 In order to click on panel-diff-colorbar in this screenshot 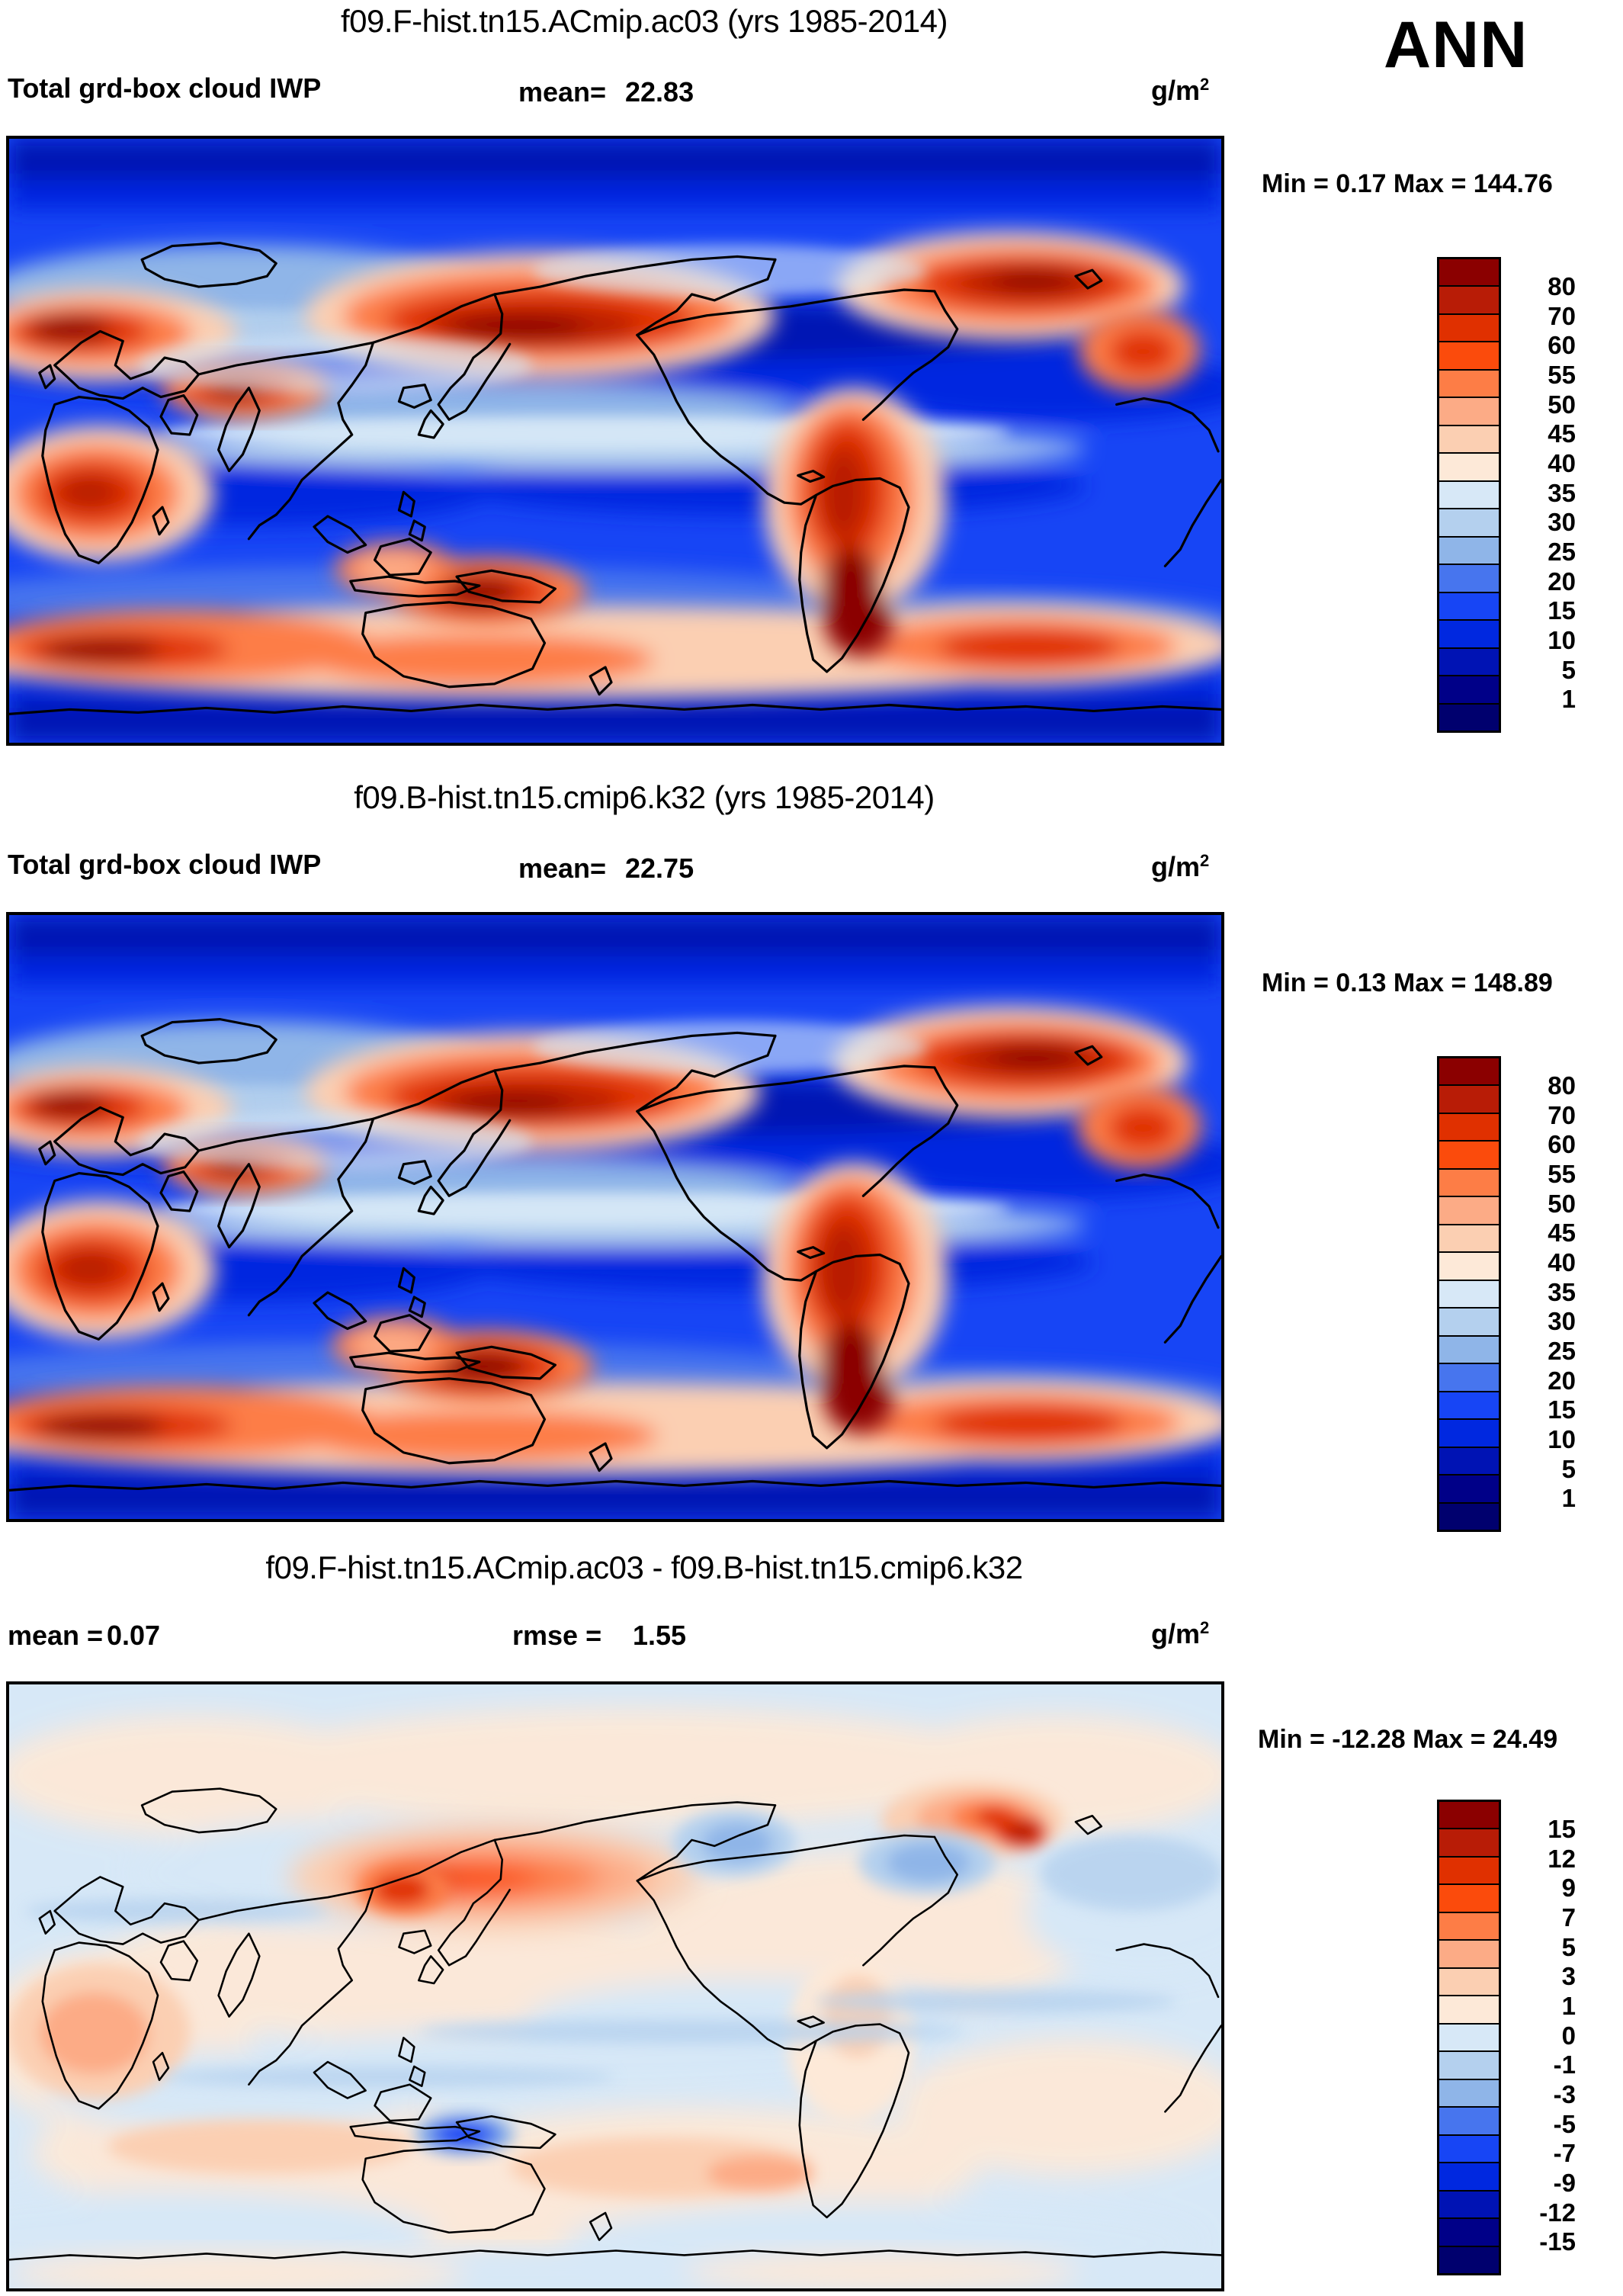, I will do `click(1469, 2037)`.